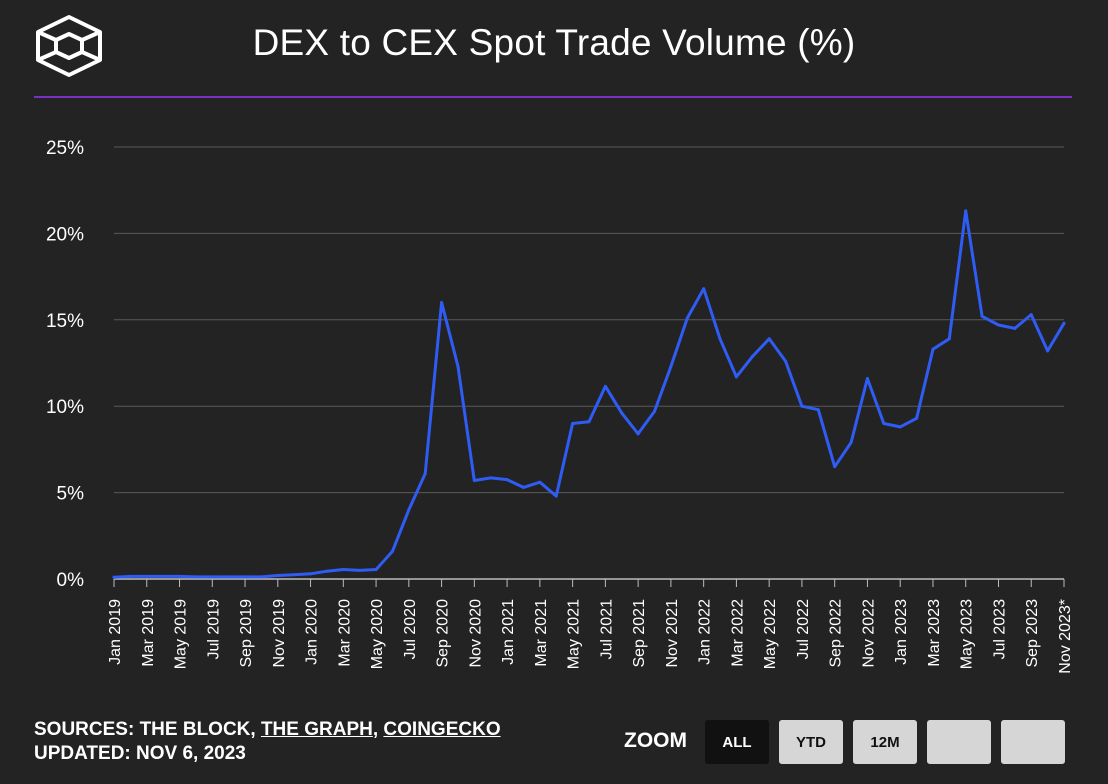 This screenshot has width=1108, height=784. Describe the element at coordinates (934, 633) in the screenshot. I see `x-tick-label: Mar 2023` at that location.